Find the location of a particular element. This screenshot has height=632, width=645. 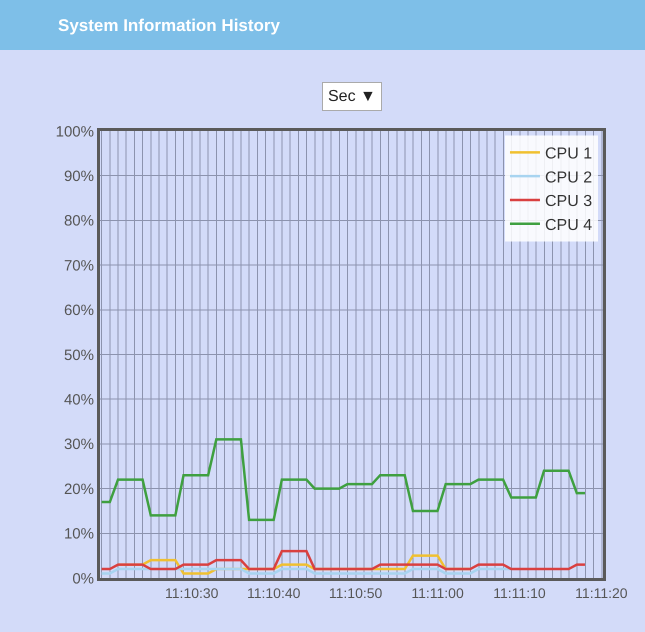

y-tick-label: 80% is located at coordinates (79, 221).